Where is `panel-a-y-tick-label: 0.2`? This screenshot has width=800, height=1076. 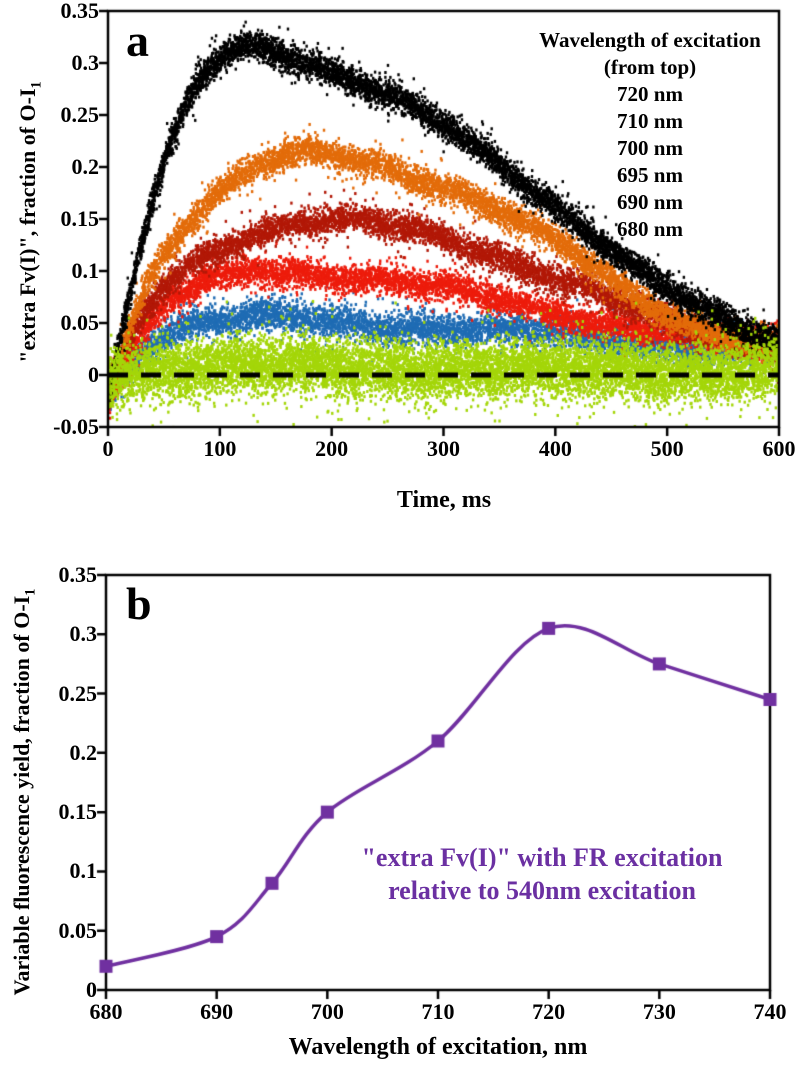
panel-a-y-tick-label: 0.2 is located at coordinates (85, 166).